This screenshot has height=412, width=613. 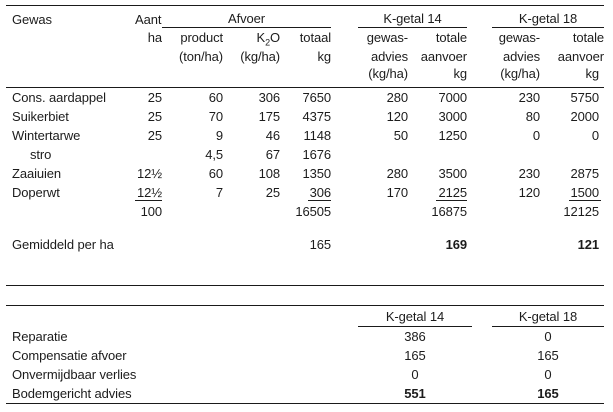 I want to click on col-header-k2o: K2O, so click(x=268, y=38).